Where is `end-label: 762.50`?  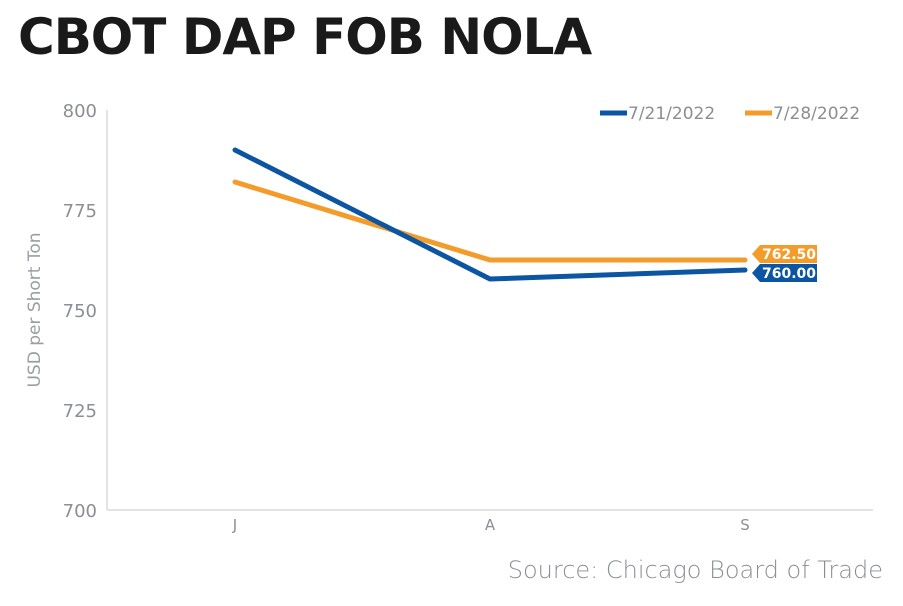 end-label: 762.50 is located at coordinates (789, 255).